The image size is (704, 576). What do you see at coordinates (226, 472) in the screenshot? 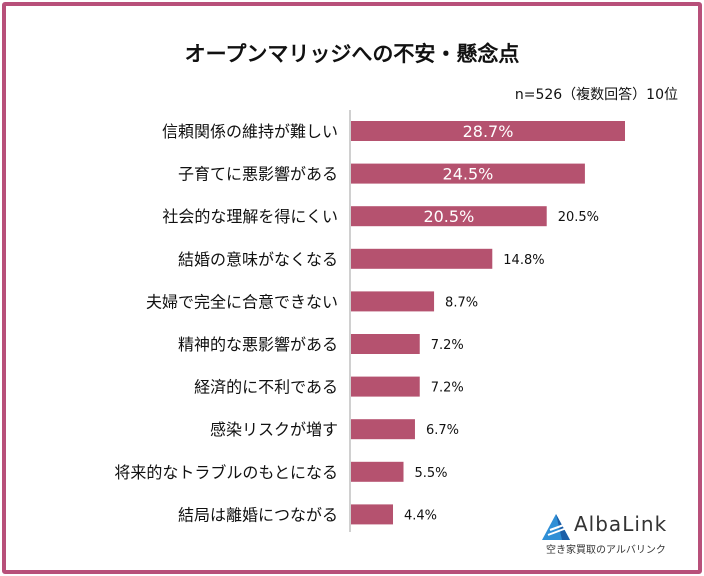
I see `category-label: 将来的なトラブルのもとになる` at bounding box center [226, 472].